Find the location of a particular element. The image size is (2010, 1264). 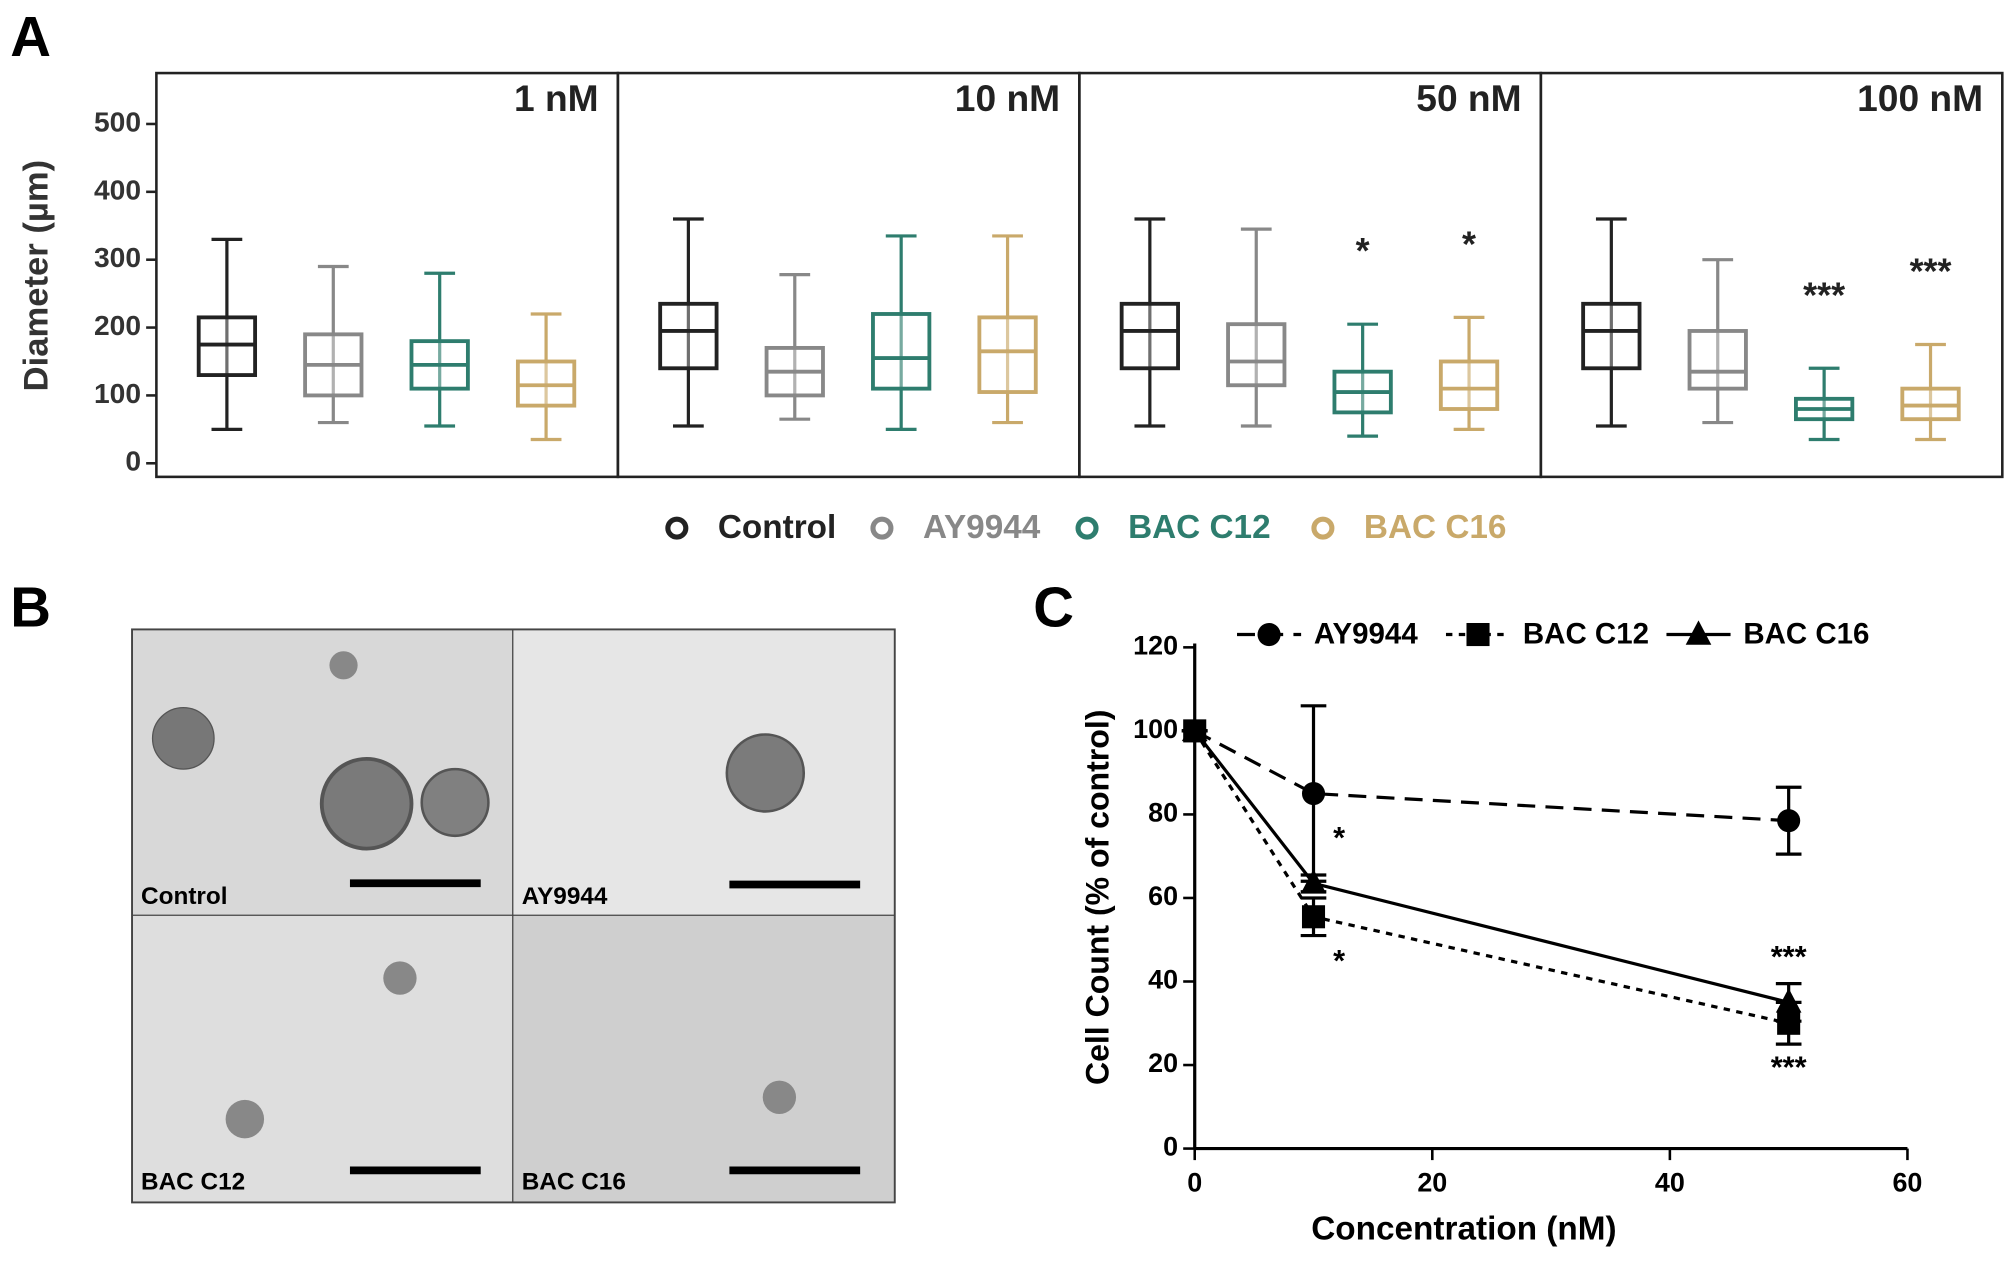

y-tick-label: 300 is located at coordinates (117, 257).